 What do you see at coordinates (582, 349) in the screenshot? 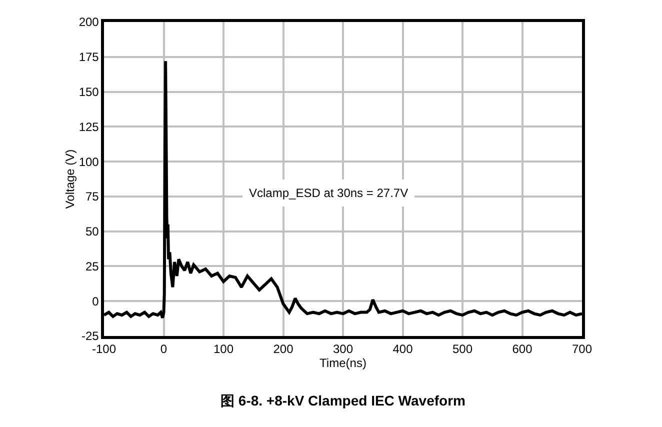
I see `x-tick-label: 700` at bounding box center [582, 349].